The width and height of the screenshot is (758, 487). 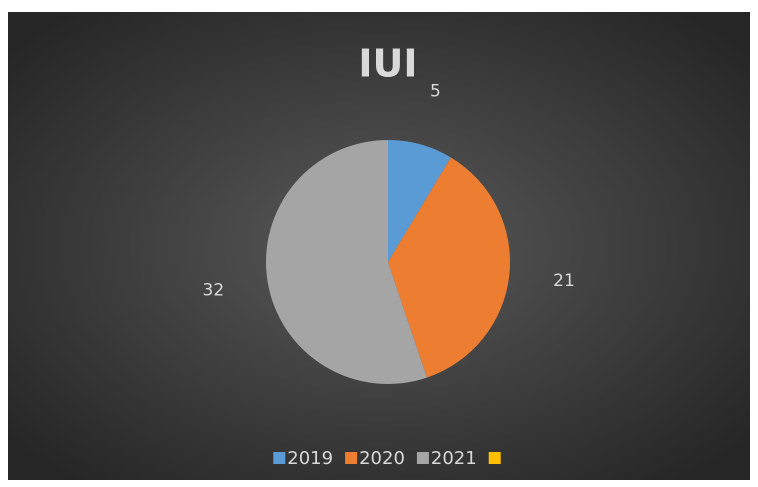 I want to click on legend-label: 2021, so click(x=454, y=458).